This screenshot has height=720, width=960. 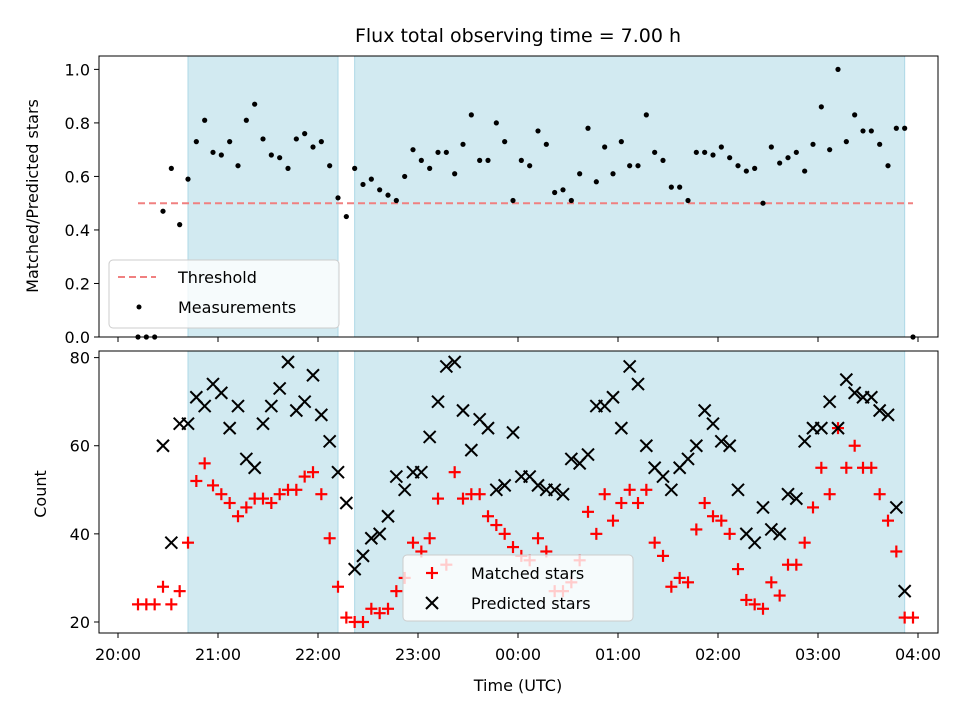 What do you see at coordinates (318, 654) in the screenshot?
I see `x-tick-label: 22:00` at bounding box center [318, 654].